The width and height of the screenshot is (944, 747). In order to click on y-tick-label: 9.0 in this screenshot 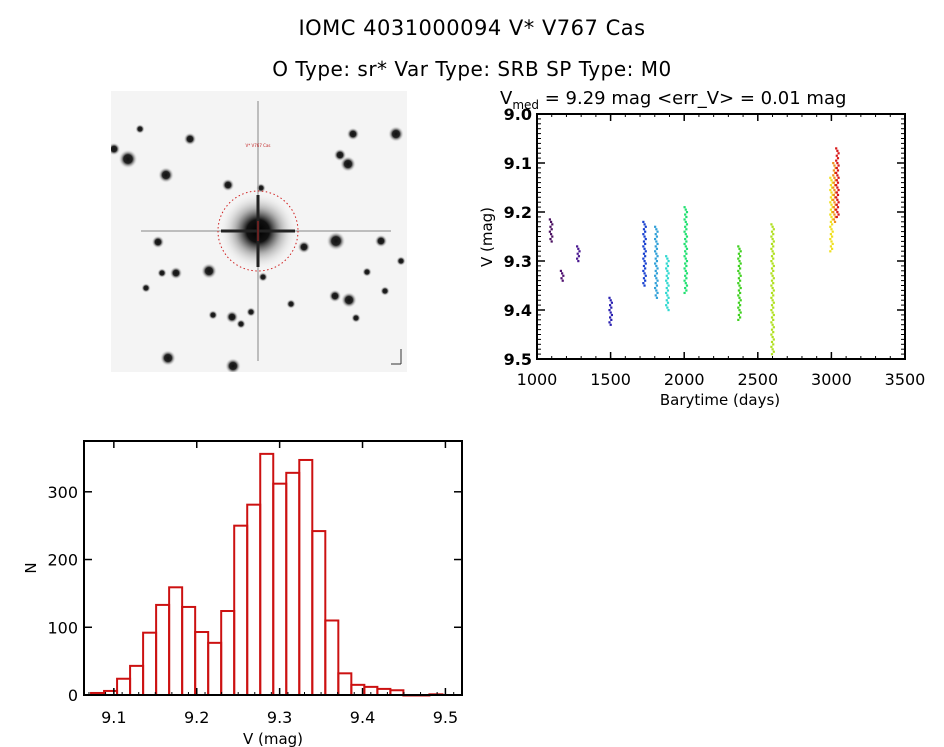, I will do `click(518, 114)`.